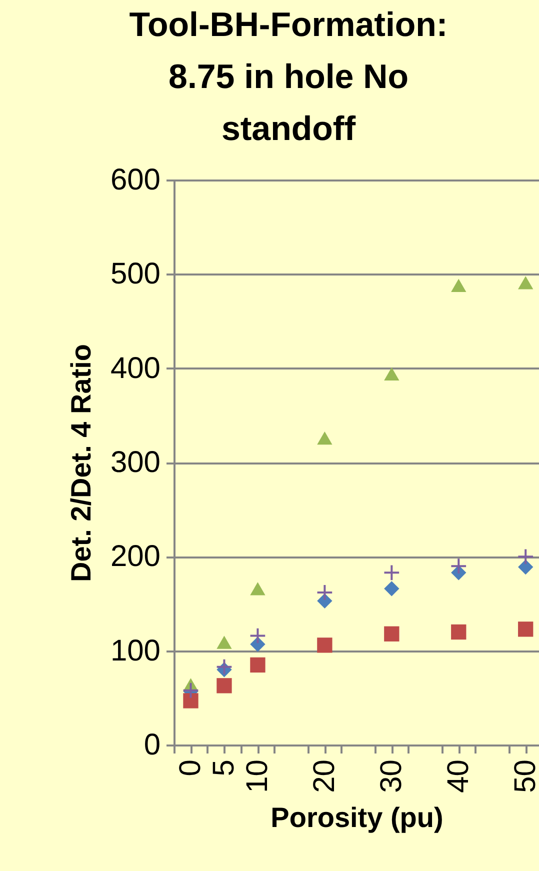 The image size is (539, 871). What do you see at coordinates (135, 274) in the screenshot?
I see `y-tick-label: 500` at bounding box center [135, 274].